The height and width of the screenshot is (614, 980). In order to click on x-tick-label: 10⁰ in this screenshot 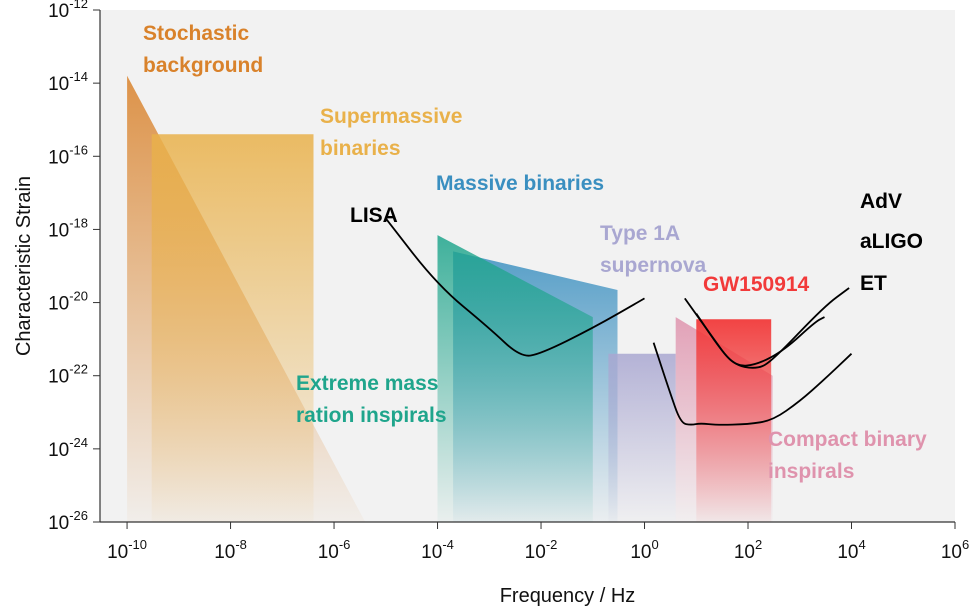, I will do `click(644, 550)`.